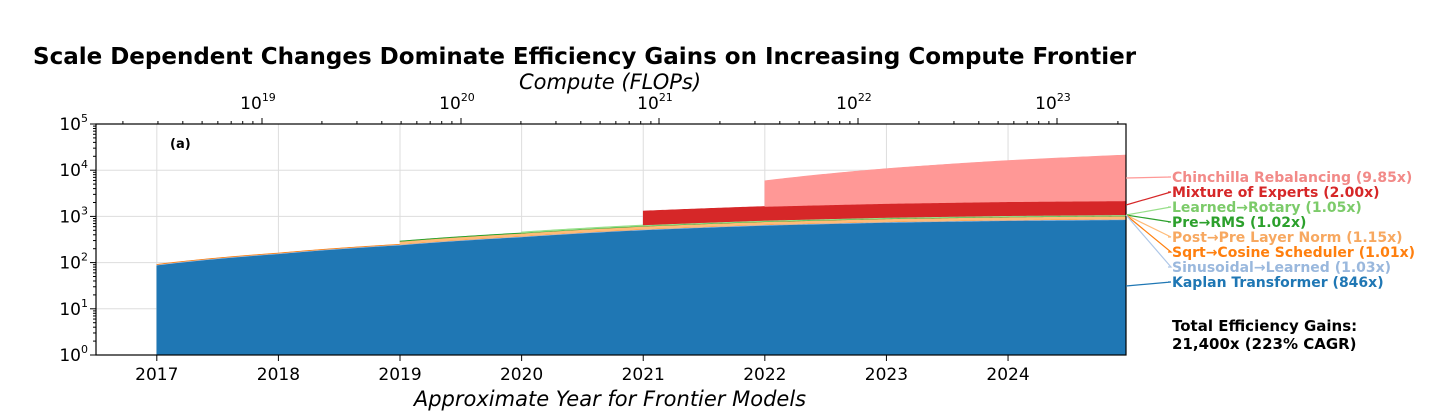  Describe the element at coordinates (1293, 253) in the screenshot. I see `legend-item: Sqrt→Cosine Scheduler (1.01x)` at that location.